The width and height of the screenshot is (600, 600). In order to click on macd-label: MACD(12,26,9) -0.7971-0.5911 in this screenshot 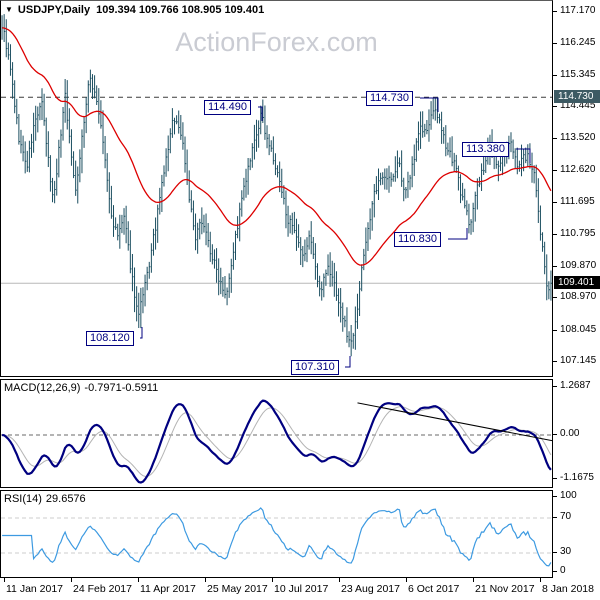, I will do `click(81, 388)`.